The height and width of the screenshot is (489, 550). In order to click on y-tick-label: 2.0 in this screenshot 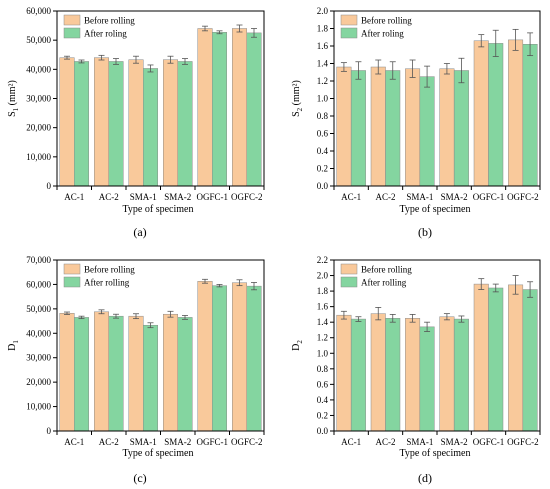, I will do `click(323, 11)`.